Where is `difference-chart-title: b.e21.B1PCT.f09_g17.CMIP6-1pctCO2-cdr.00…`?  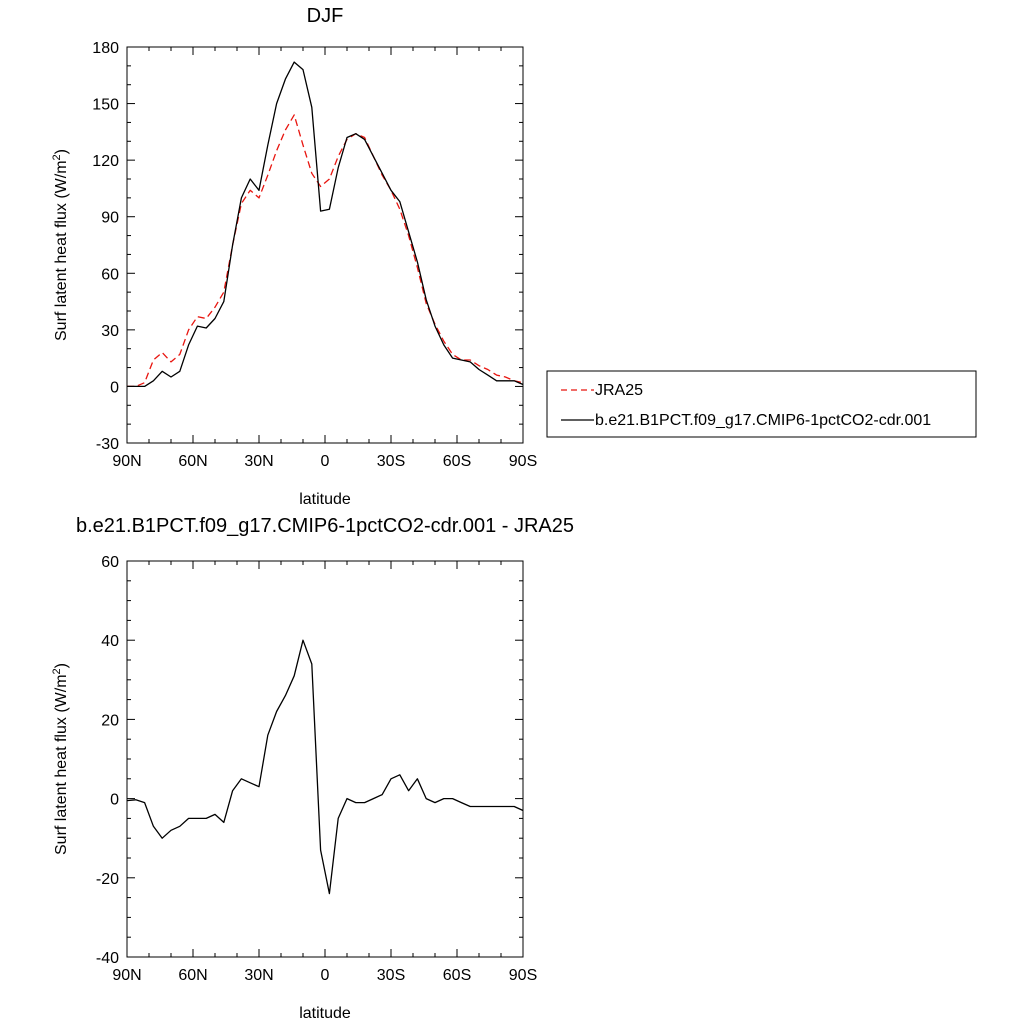 difference-chart-title: b.e21.B1PCT.f09_g17.CMIP6-1pctCO2-cdr.00… is located at coordinates (325, 526).